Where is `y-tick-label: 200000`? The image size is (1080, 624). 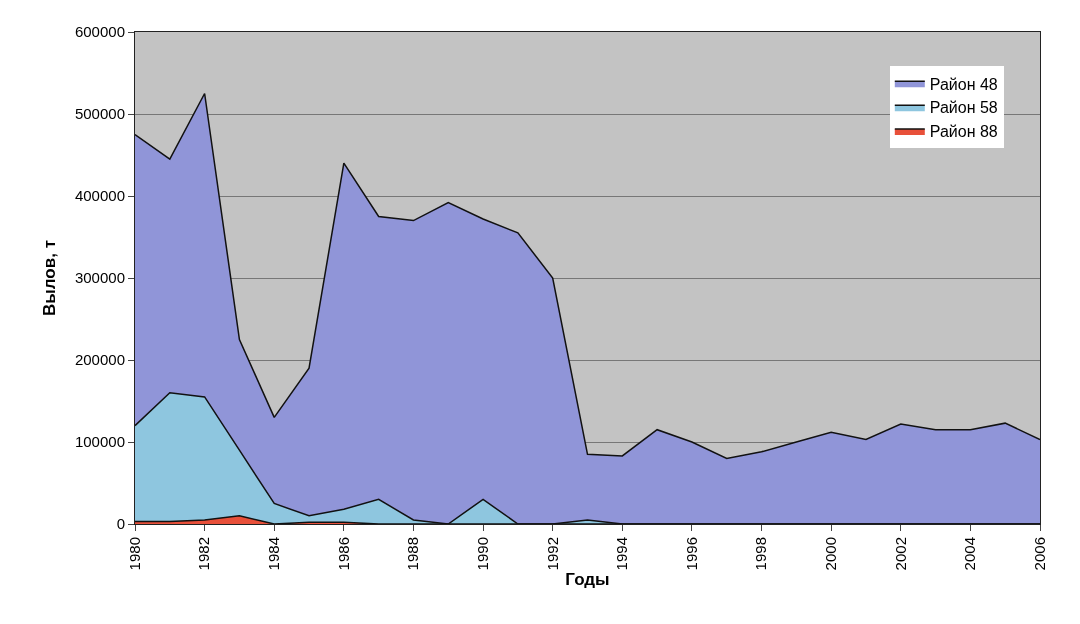 y-tick-label: 200000 is located at coordinates (99, 360).